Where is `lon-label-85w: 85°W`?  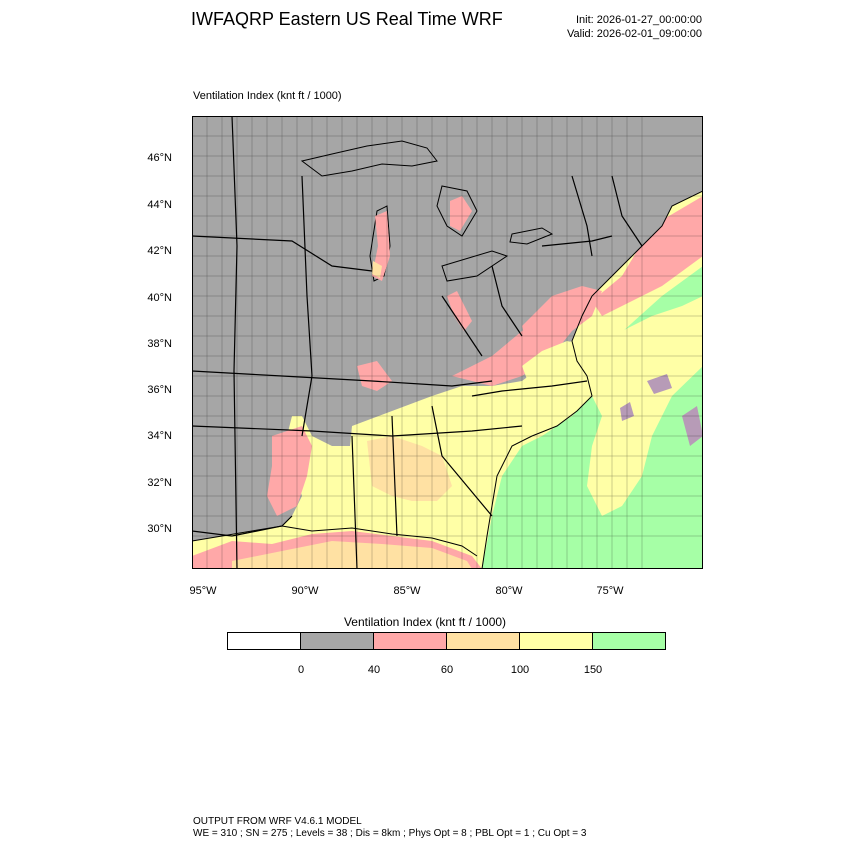 lon-label-85w: 85°W is located at coordinates (407, 591).